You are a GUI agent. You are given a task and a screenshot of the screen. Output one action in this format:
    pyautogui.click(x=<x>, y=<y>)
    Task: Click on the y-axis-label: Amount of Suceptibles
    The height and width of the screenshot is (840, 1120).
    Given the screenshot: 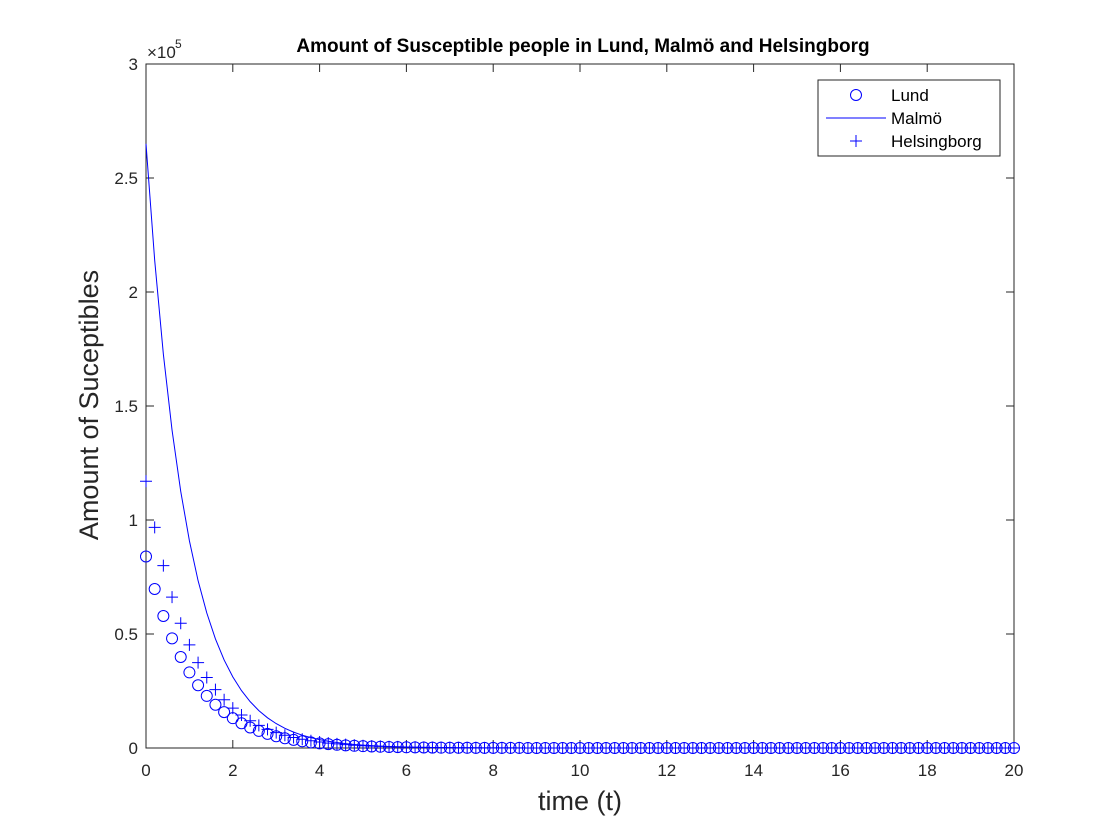 What is the action you would take?
    pyautogui.click(x=89, y=405)
    